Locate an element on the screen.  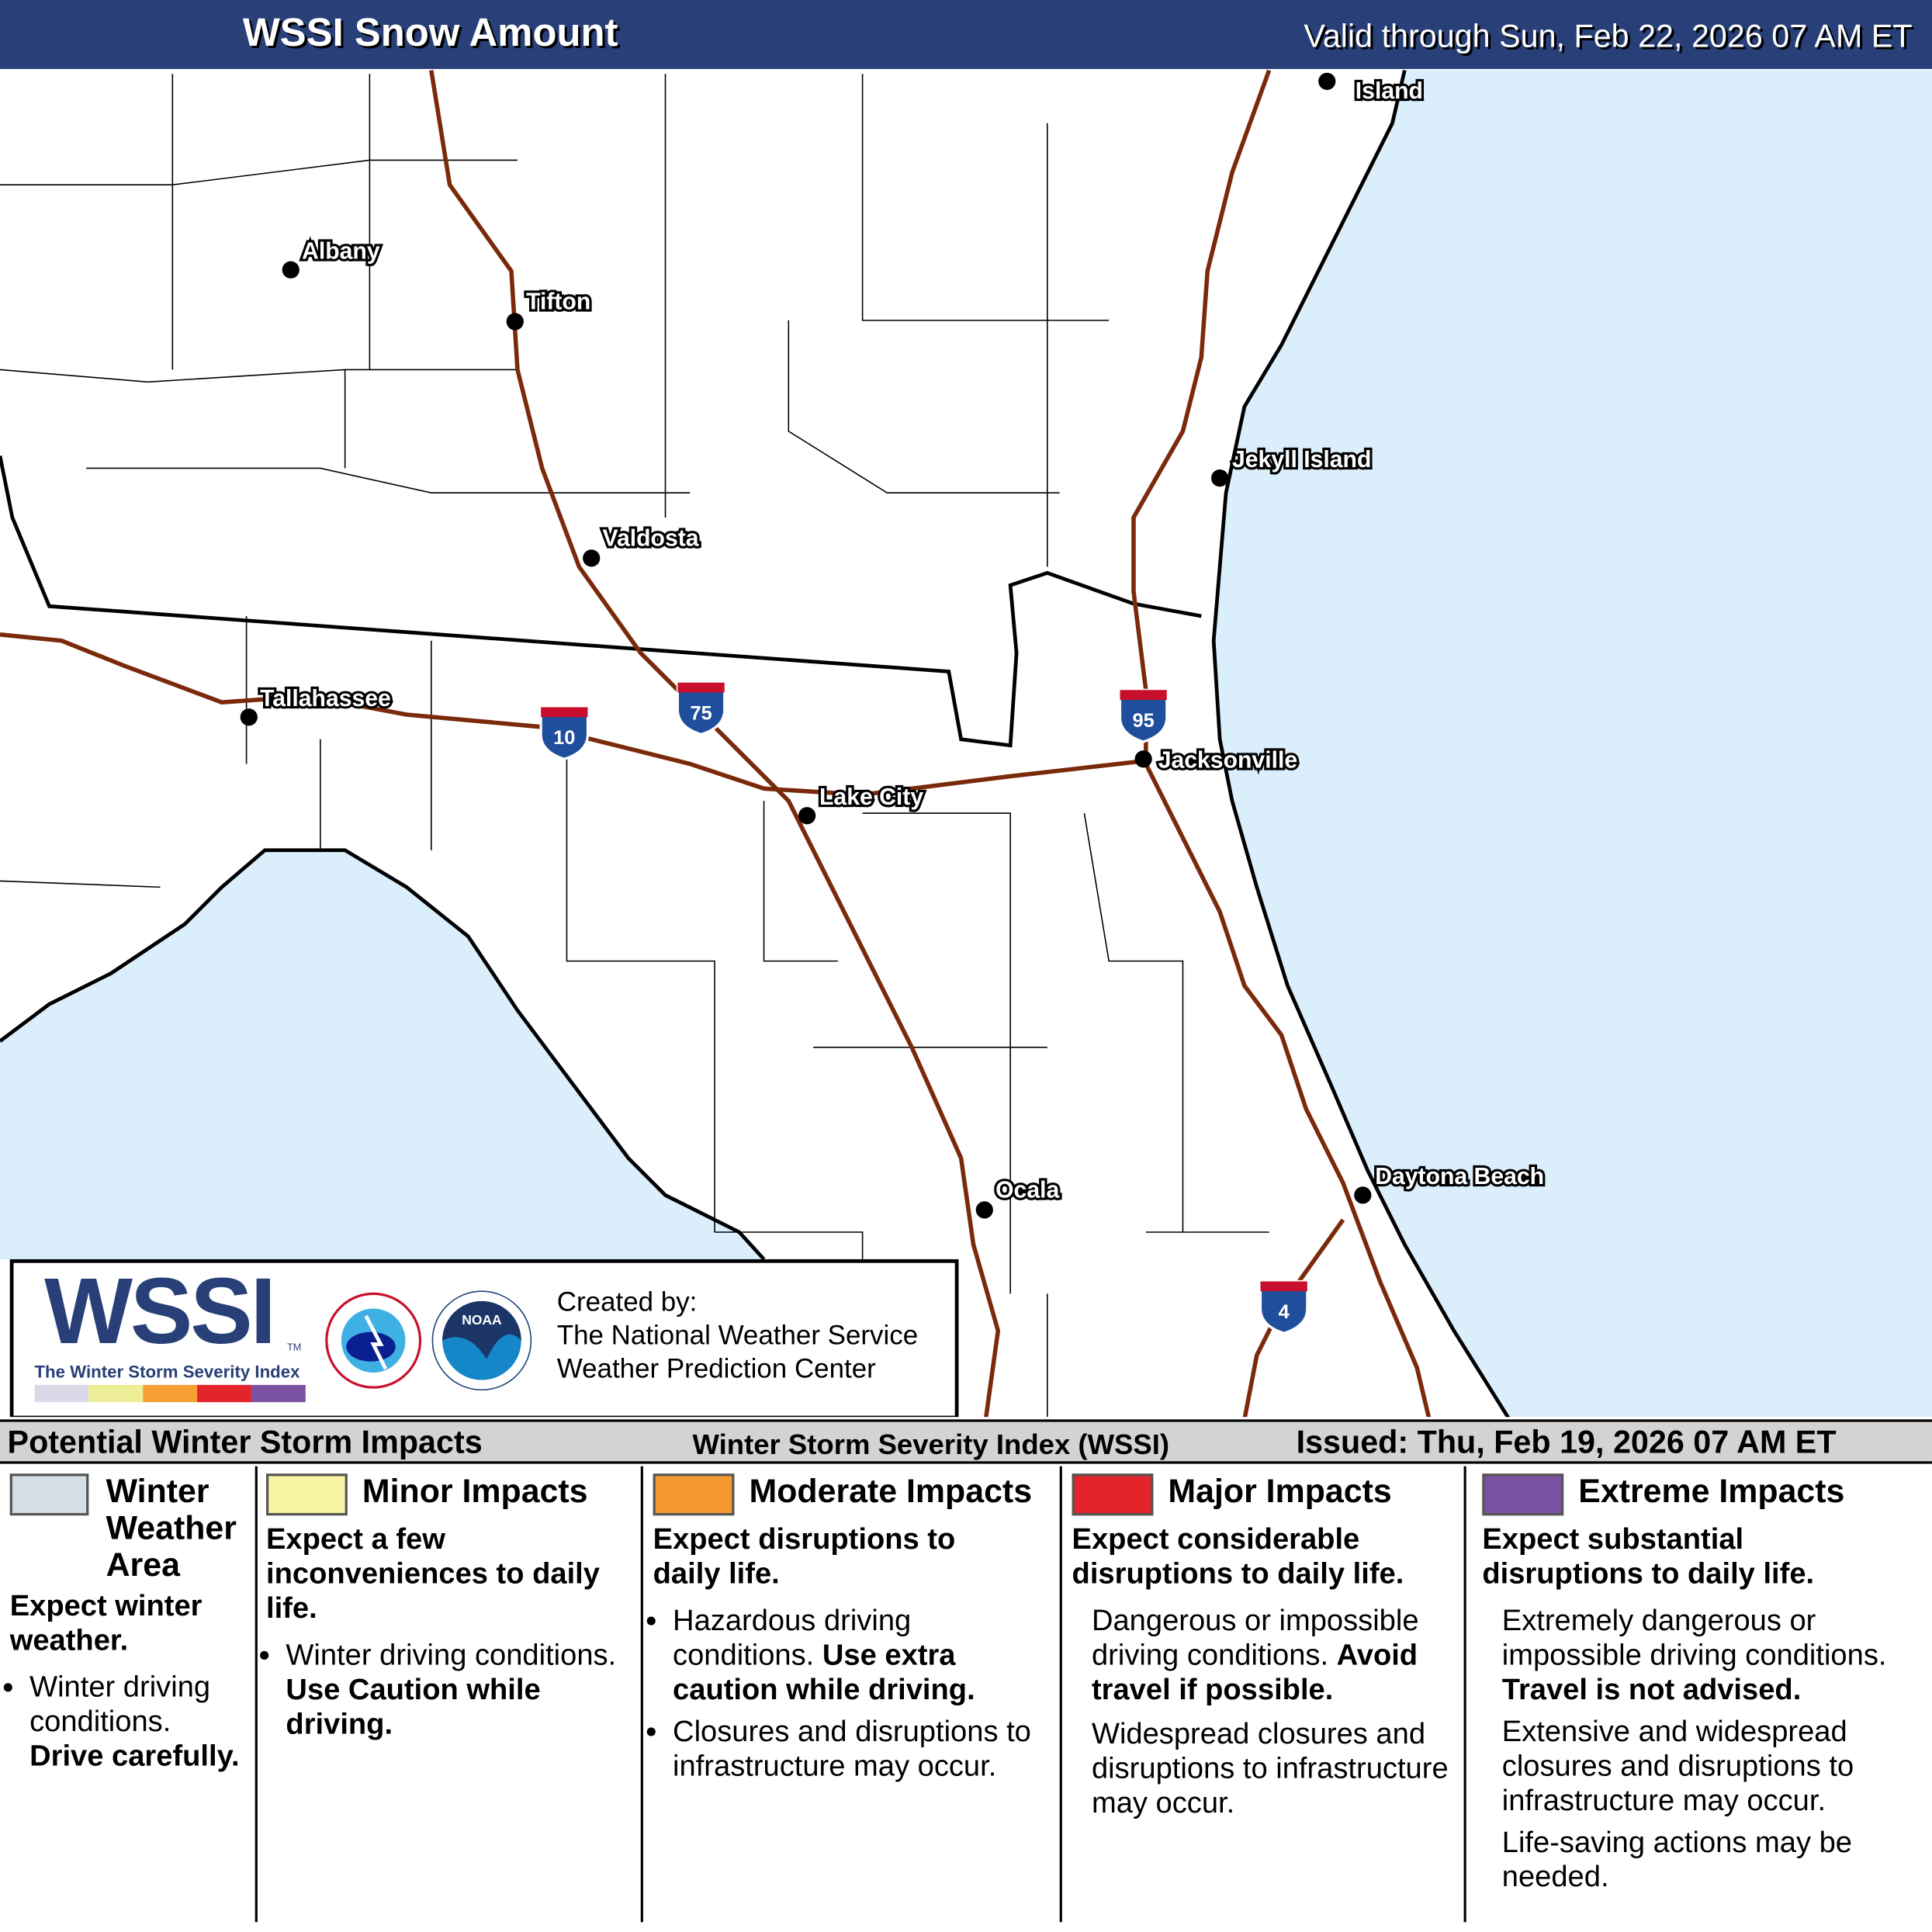
category-title: Extreme Impacts is located at coordinates (1711, 1491).